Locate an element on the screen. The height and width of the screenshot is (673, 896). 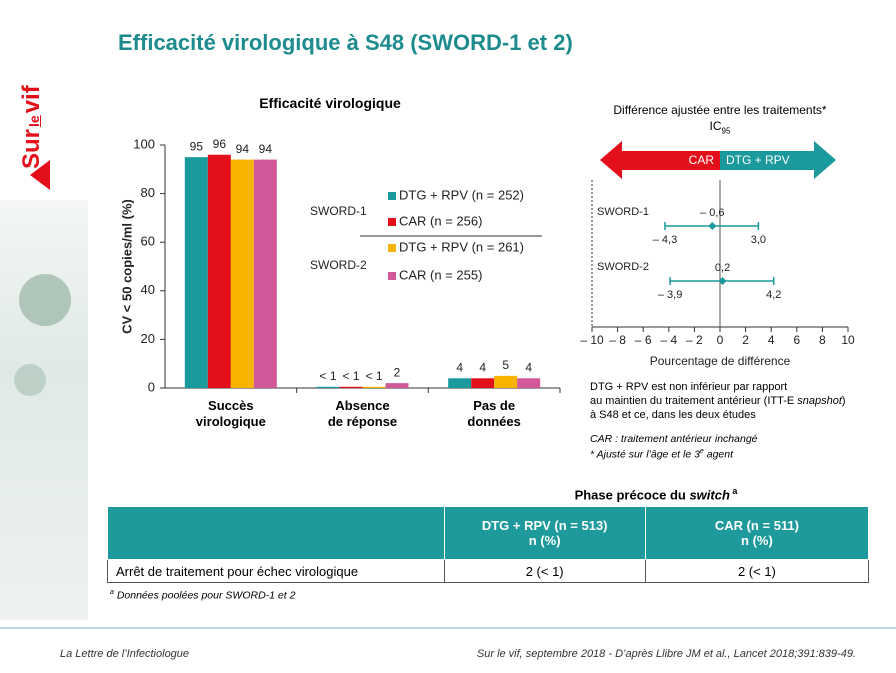
legend-group: SWORD-2 is located at coordinates (338, 265).